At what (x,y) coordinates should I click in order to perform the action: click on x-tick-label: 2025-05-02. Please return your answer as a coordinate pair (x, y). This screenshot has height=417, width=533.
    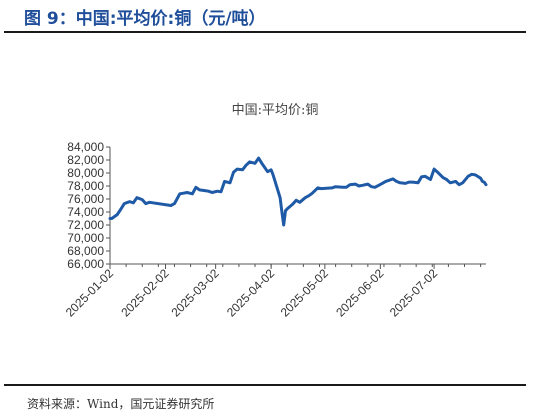
    Looking at the image, I should click on (305, 293).